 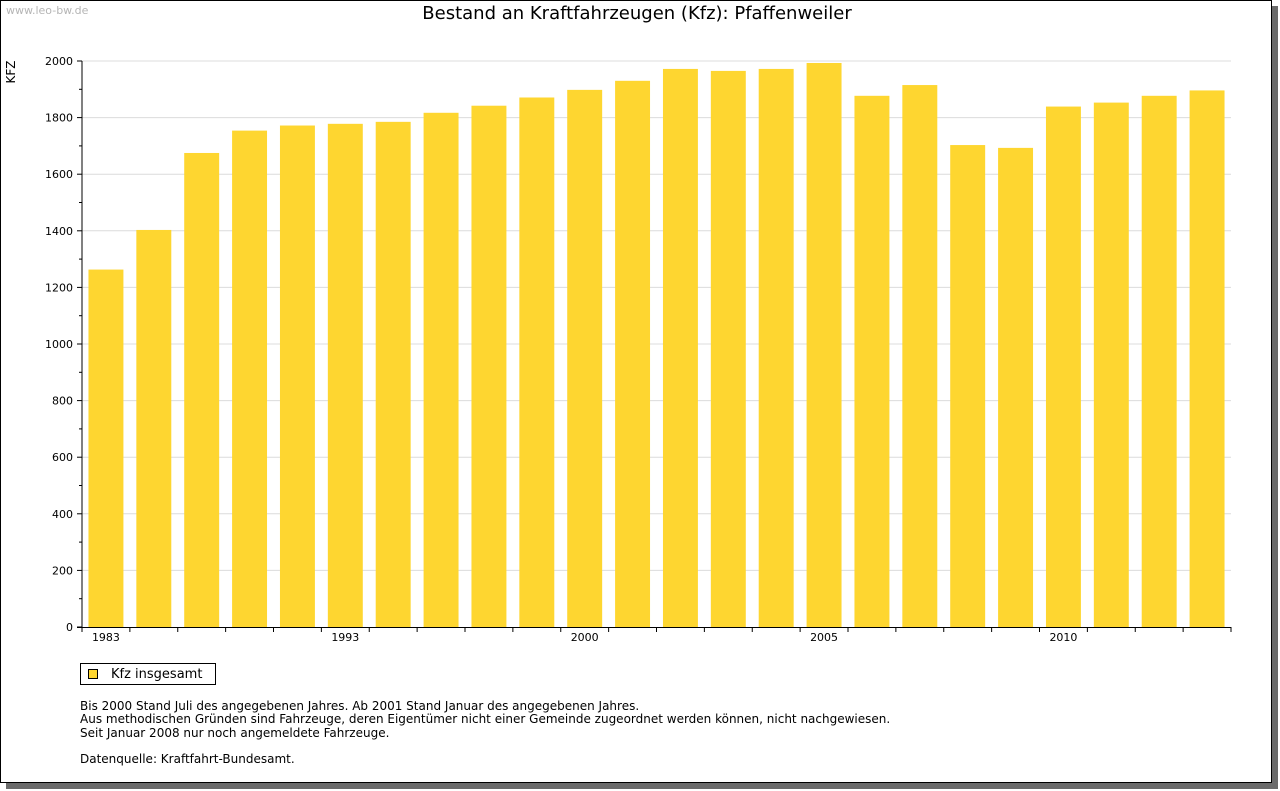 What do you see at coordinates (59, 118) in the screenshot?
I see `y-tick-label: 1800` at bounding box center [59, 118].